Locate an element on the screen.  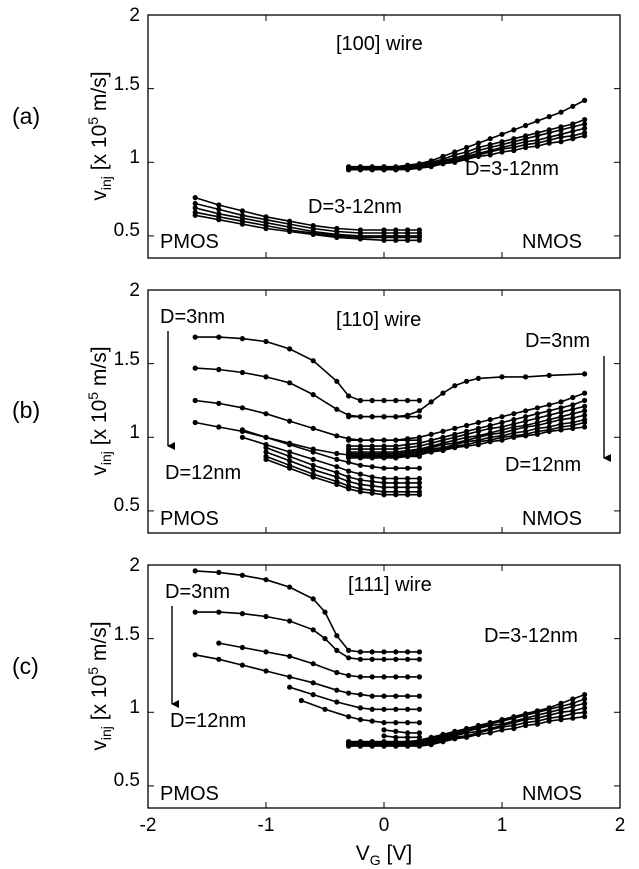
panel-a-nmos-d-label: D=3-12nm is located at coordinates (512, 169).